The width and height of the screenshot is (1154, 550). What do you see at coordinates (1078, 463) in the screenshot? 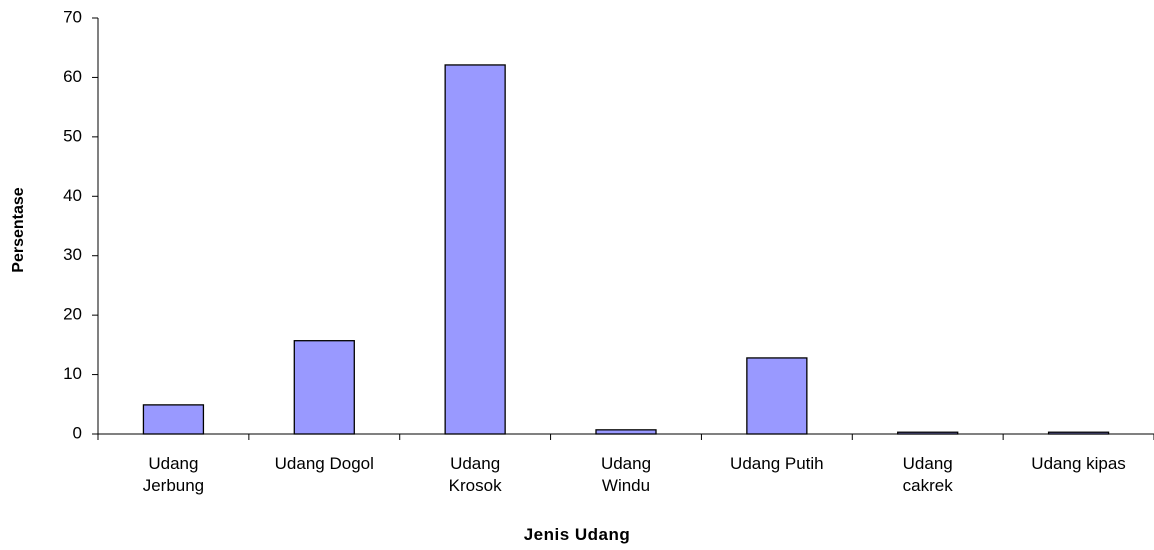
I see `x-tick-label: Udang kipas` at bounding box center [1078, 463].